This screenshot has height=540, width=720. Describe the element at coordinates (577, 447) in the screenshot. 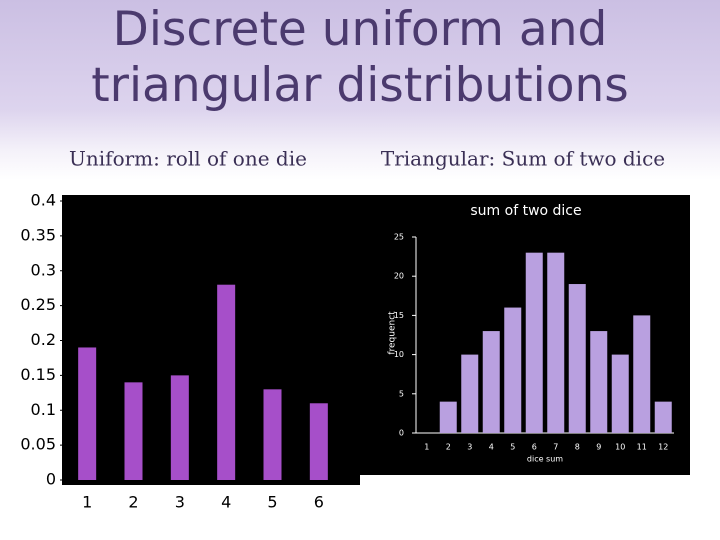

I see `x-tick-label: 8` at that location.